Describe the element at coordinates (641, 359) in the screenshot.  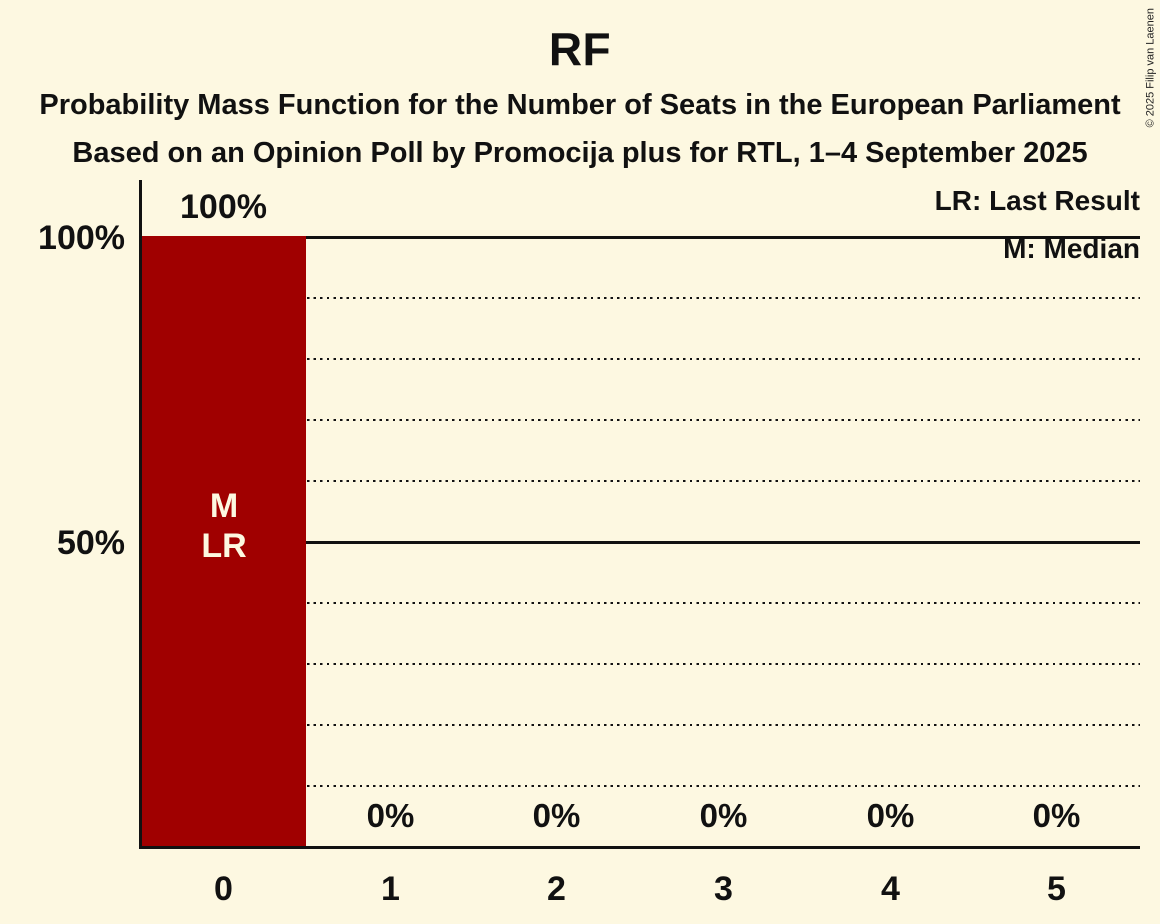
I see `gridline-80pct` at that location.